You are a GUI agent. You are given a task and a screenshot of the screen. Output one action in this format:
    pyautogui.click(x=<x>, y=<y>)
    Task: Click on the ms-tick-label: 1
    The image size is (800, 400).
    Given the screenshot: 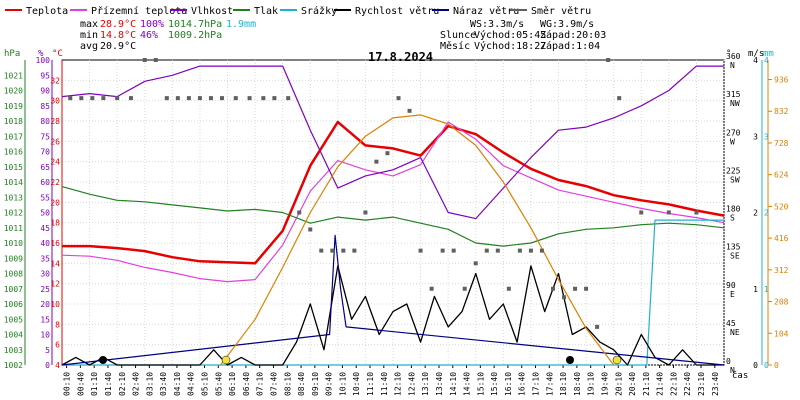 What is the action you would take?
    pyautogui.click(x=755, y=289)
    